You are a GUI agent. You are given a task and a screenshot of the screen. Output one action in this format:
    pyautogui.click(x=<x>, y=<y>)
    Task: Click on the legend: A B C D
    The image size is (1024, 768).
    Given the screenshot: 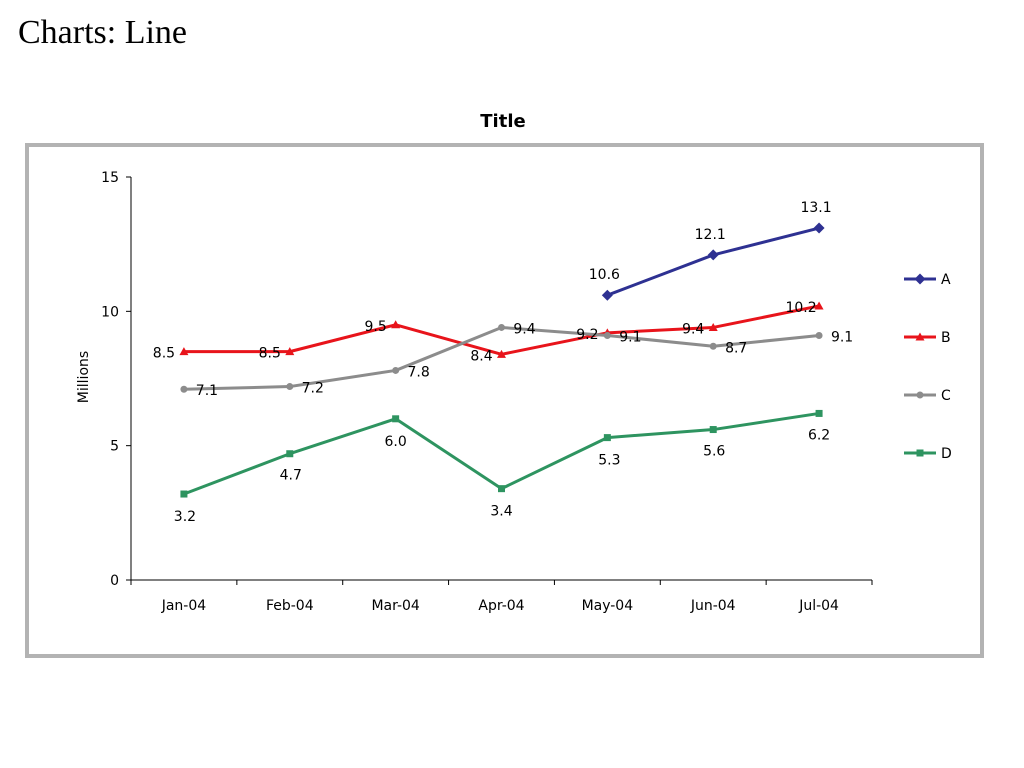 What is the action you would take?
    pyautogui.click(x=928, y=367)
    